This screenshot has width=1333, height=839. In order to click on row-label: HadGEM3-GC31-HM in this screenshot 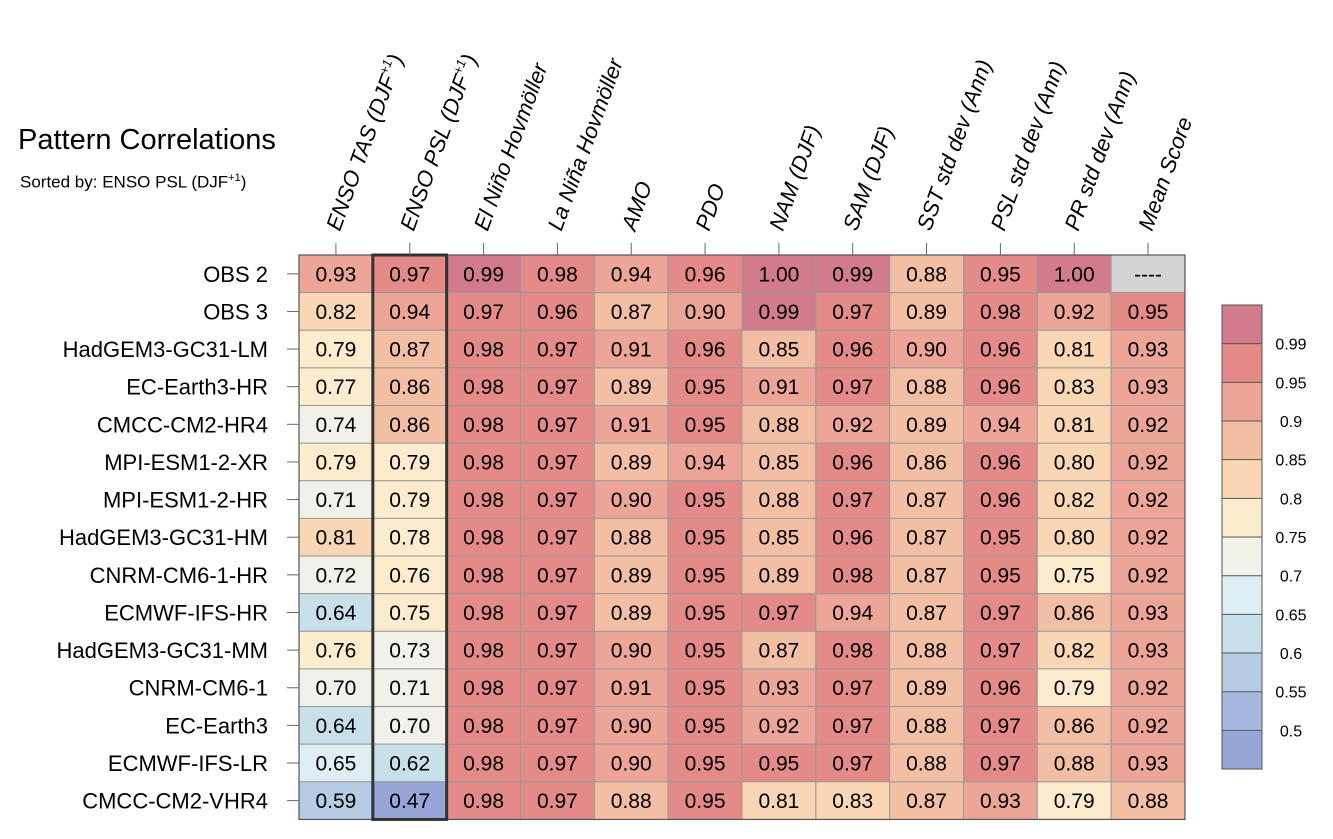, I will do `click(163, 537)`.